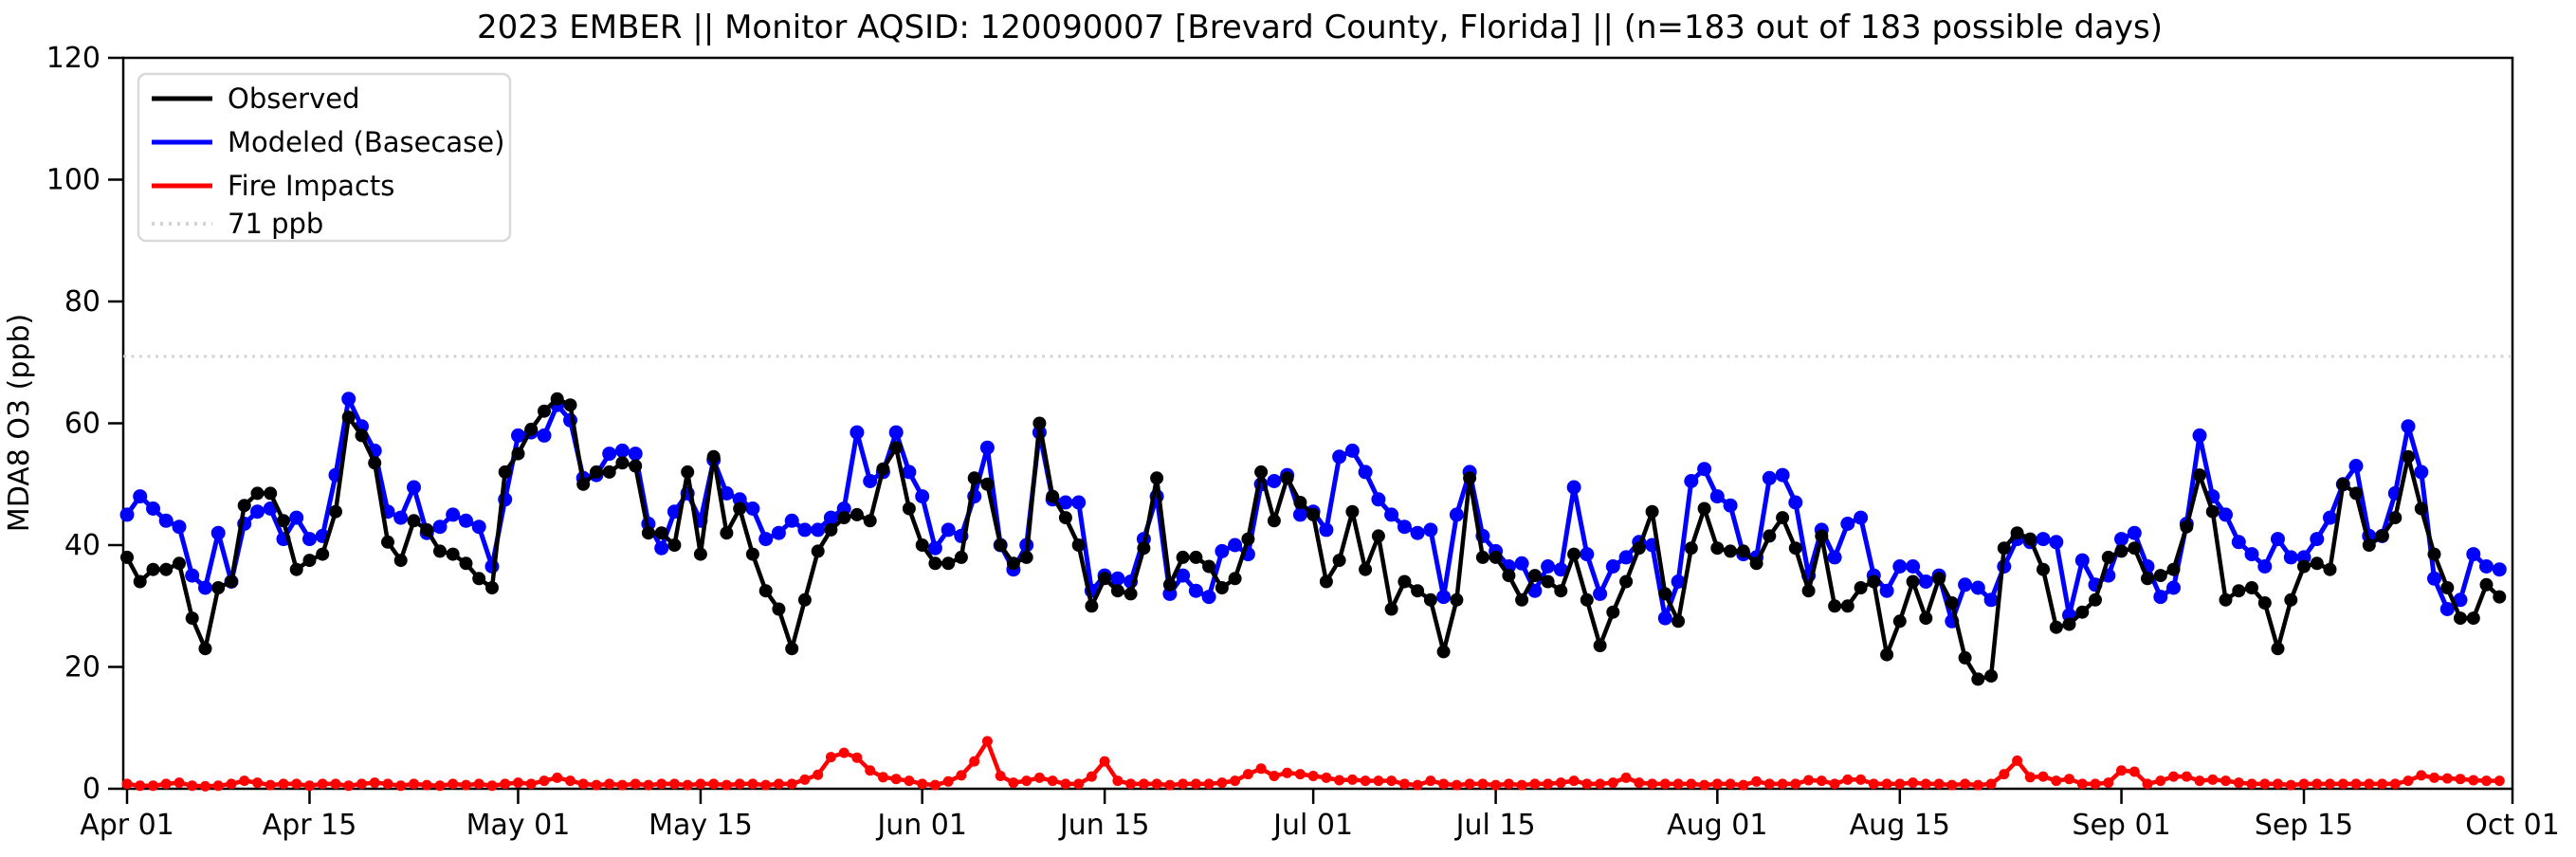 This screenshot has width=2576, height=857. I want to click on y-tick-label: 80, so click(82, 302).